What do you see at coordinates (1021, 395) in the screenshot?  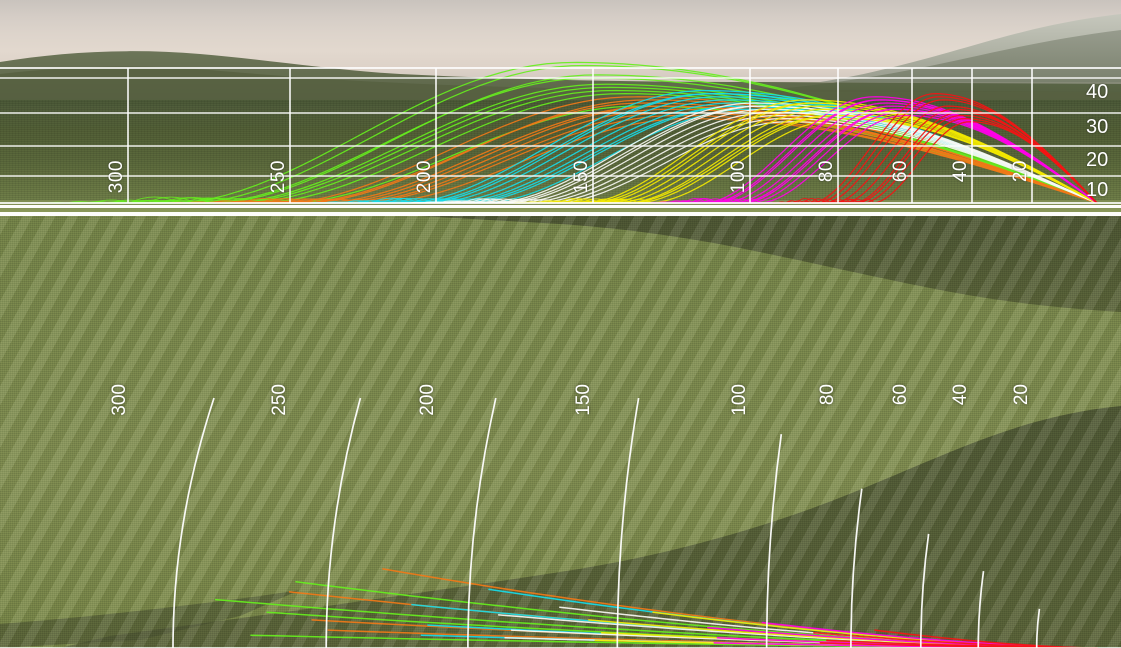 I see `plan-distance-label-20: 20` at bounding box center [1021, 395].